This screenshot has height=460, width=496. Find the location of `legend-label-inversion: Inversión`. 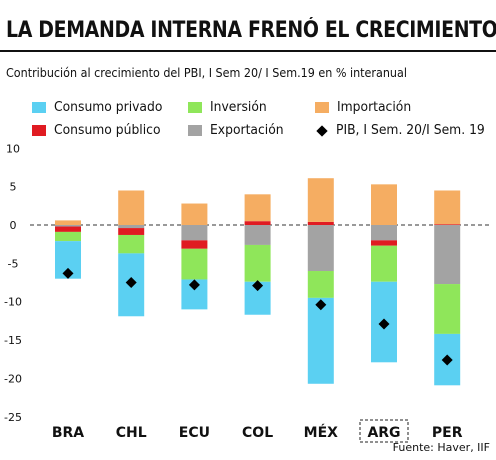

legend-label-inversion: Inversión is located at coordinates (238, 107).